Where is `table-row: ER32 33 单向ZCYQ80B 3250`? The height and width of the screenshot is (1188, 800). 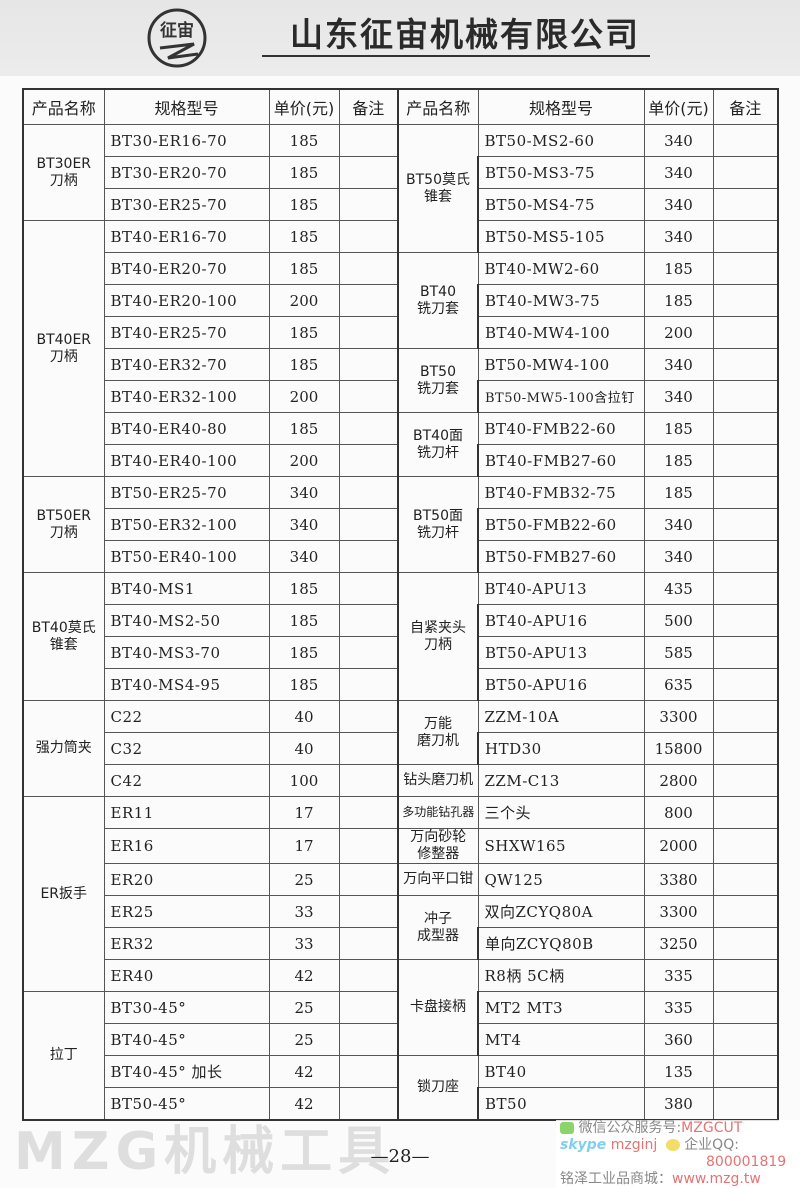 table-row: ER32 33 单向ZCYQ80B 3250 is located at coordinates (401, 943).